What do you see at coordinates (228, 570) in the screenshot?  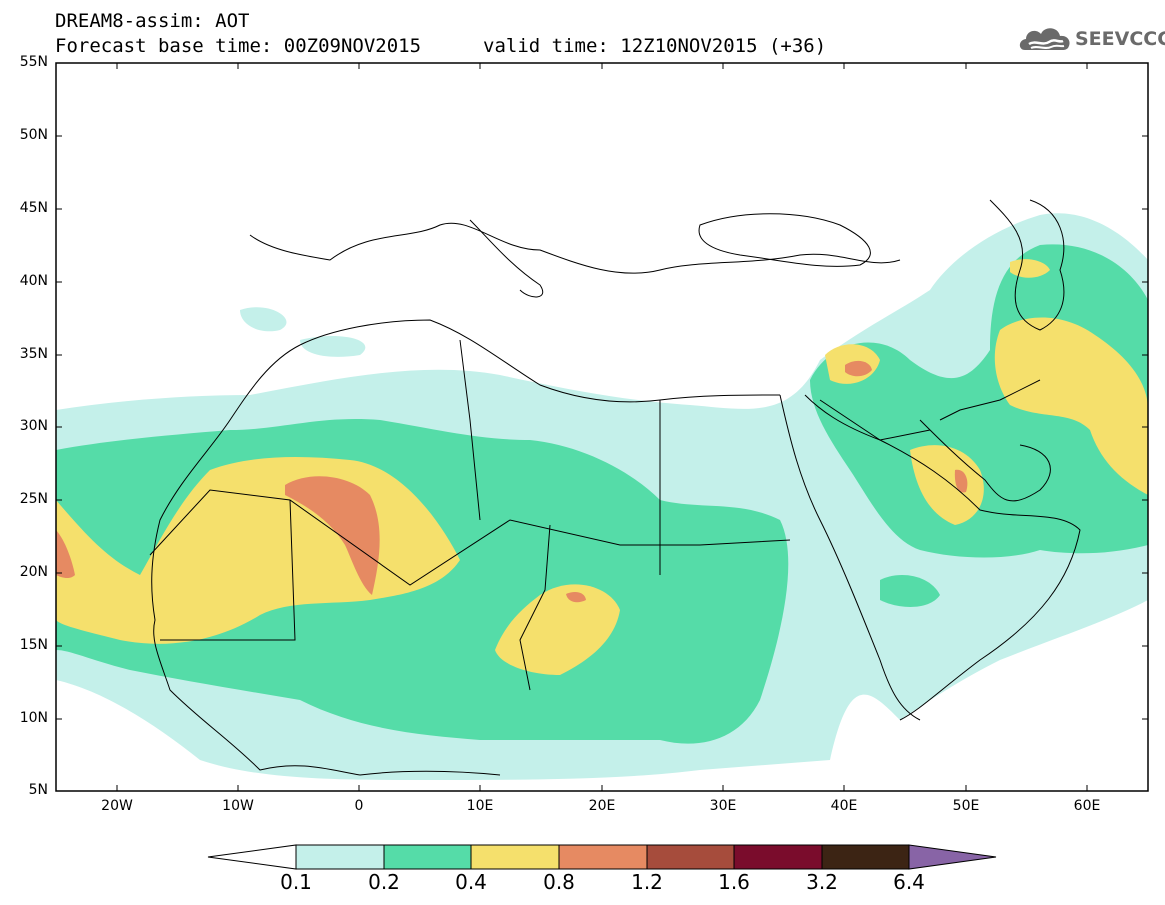 I see `border-mali` at bounding box center [228, 570].